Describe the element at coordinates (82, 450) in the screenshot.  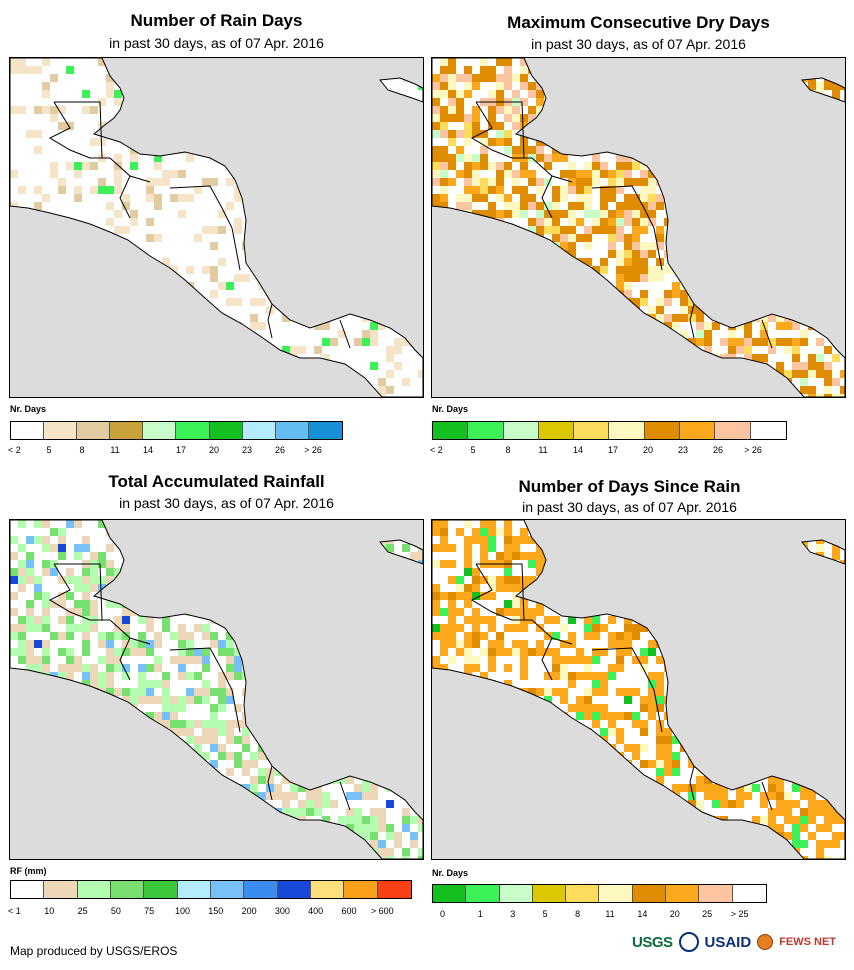
I see `legend-label: 8` at that location.